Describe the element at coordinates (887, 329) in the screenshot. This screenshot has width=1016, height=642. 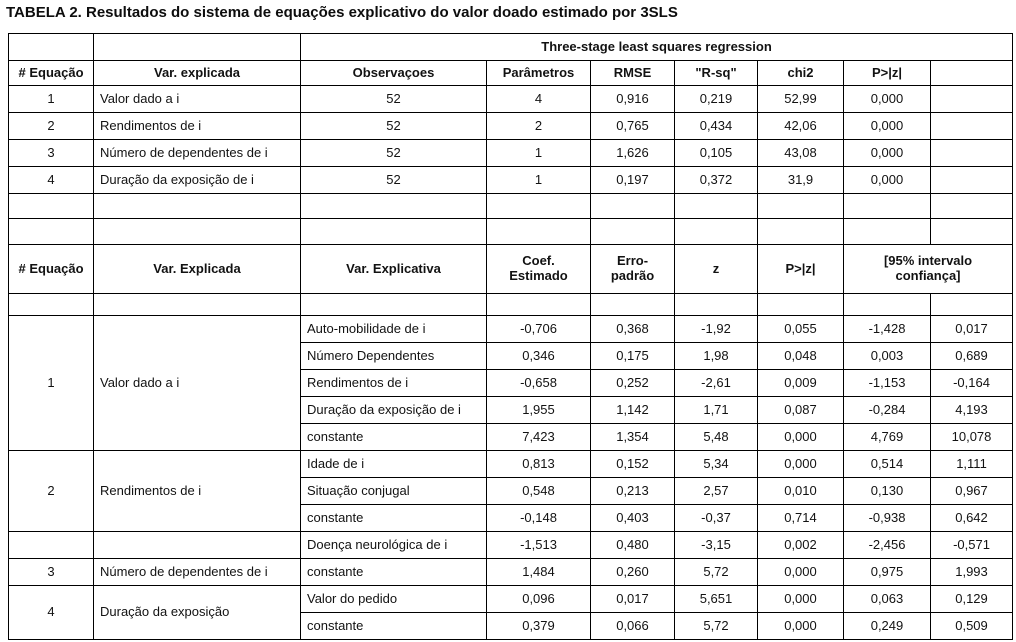
I see `data-cell: -1,428` at that location.